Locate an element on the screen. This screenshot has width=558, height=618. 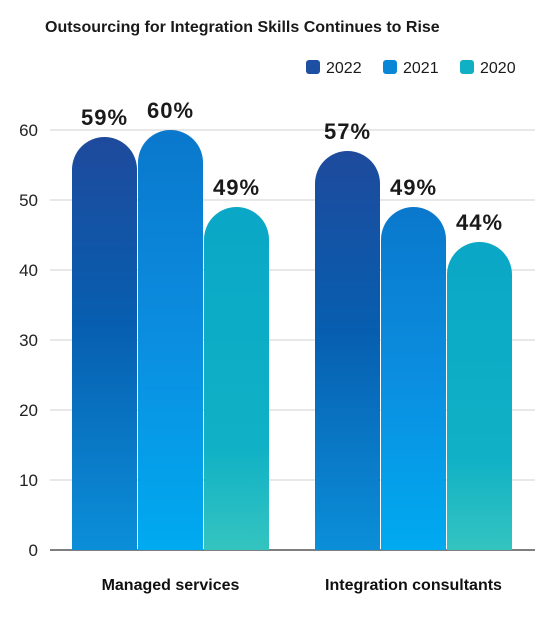
y-tick-label: 20 is located at coordinates (28, 410).